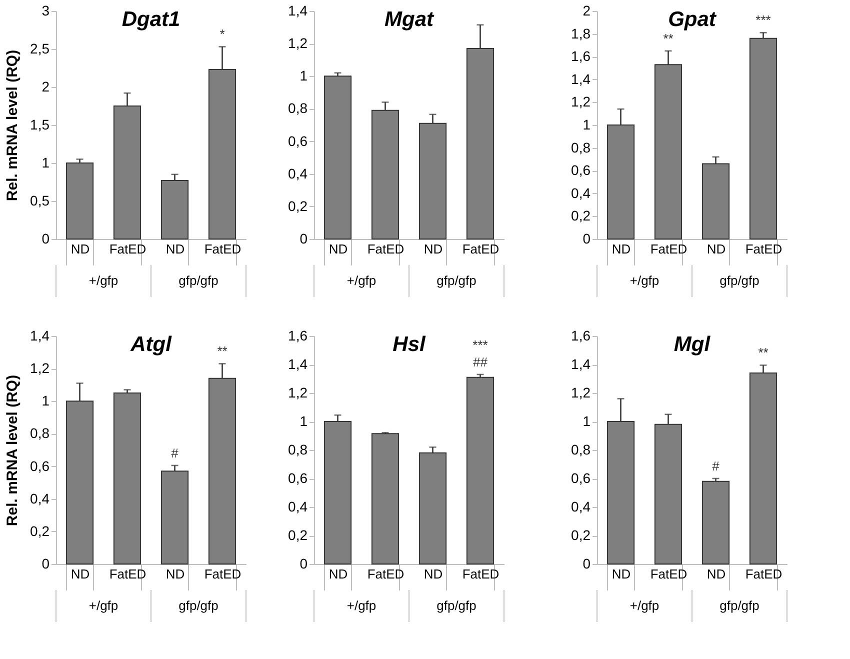 This screenshot has height=659, width=850. What do you see at coordinates (175, 452) in the screenshot?
I see `data-label: #` at bounding box center [175, 452].